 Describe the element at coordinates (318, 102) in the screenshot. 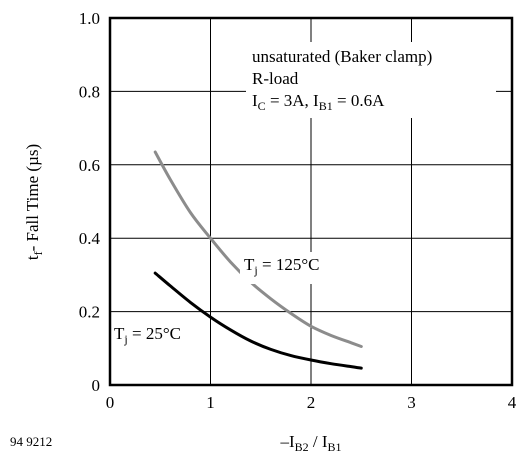

I see `conditions-line-3: IC = 3A, IB1 = 0.6A` at that location.